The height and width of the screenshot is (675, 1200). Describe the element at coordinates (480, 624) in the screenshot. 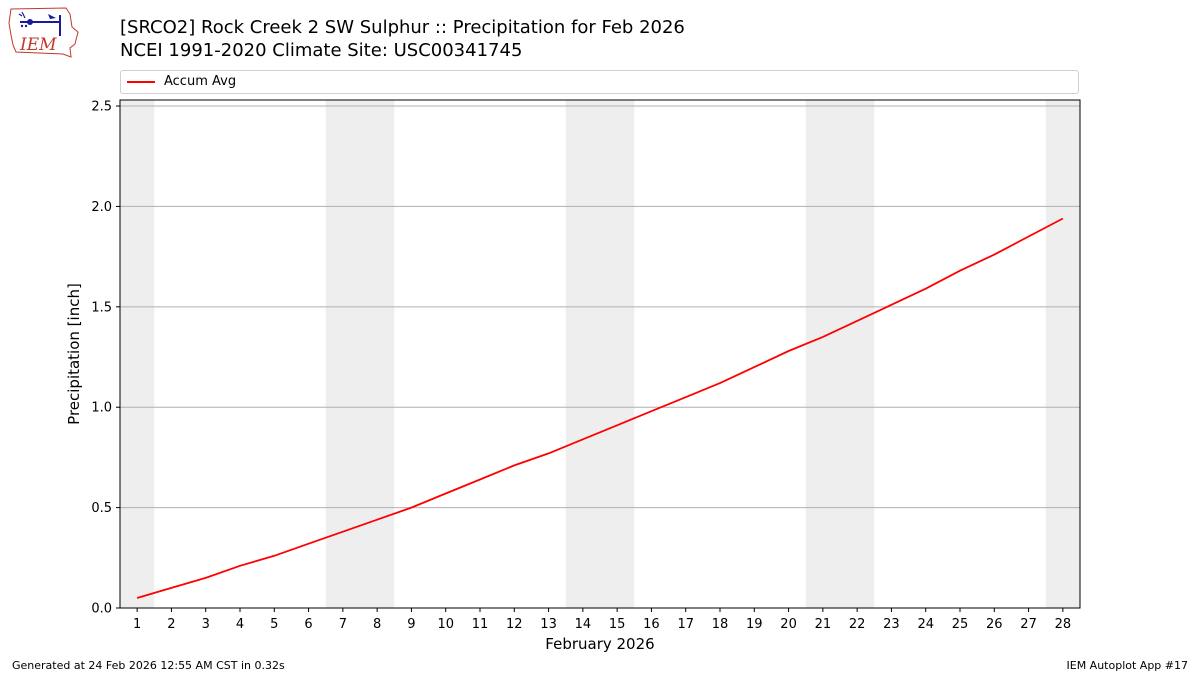

I see `x-tick-label: 11` at that location.